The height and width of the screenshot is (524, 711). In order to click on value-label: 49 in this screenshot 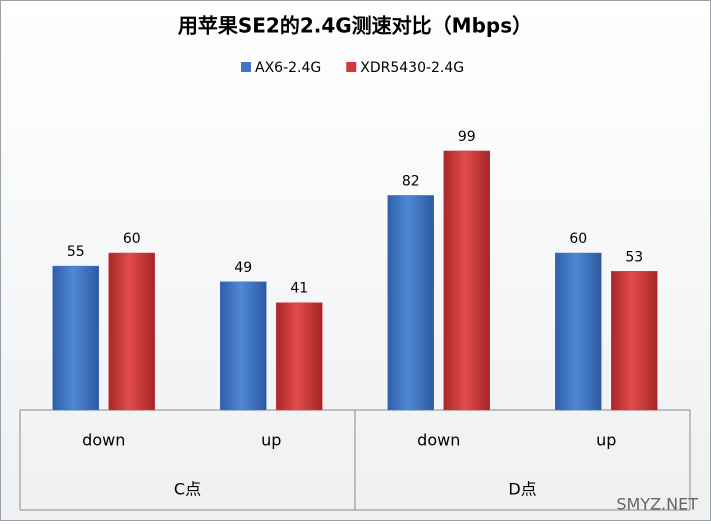, I will do `click(243, 268)`.